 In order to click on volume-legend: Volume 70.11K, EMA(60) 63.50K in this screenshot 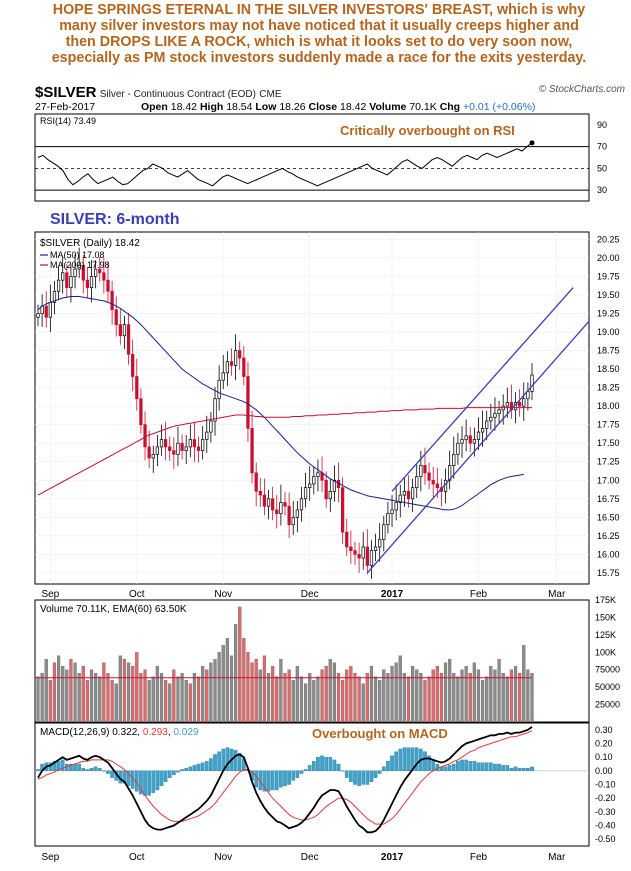, I will do `click(113, 609)`.